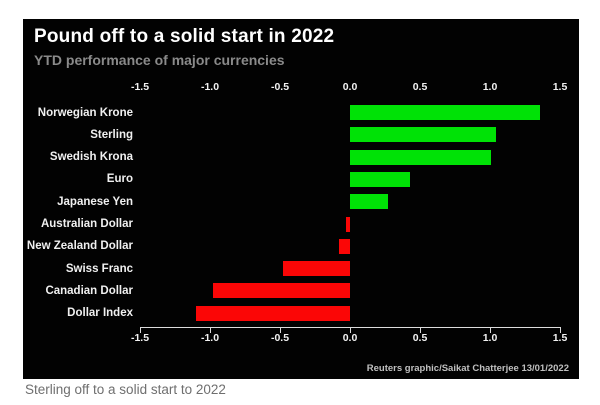 This screenshot has width=600, height=405. What do you see at coordinates (490, 338) in the screenshot?
I see `x-axis-bottom-tick-label: 1.0` at bounding box center [490, 338].